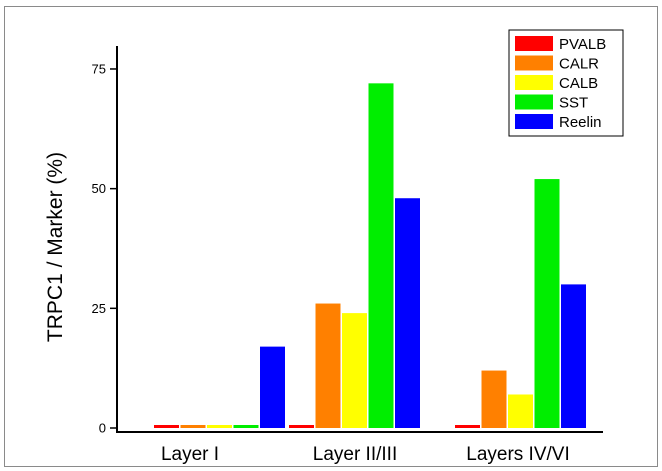 The image size is (662, 471). I want to click on legend-label-calr: CALR, so click(579, 64).